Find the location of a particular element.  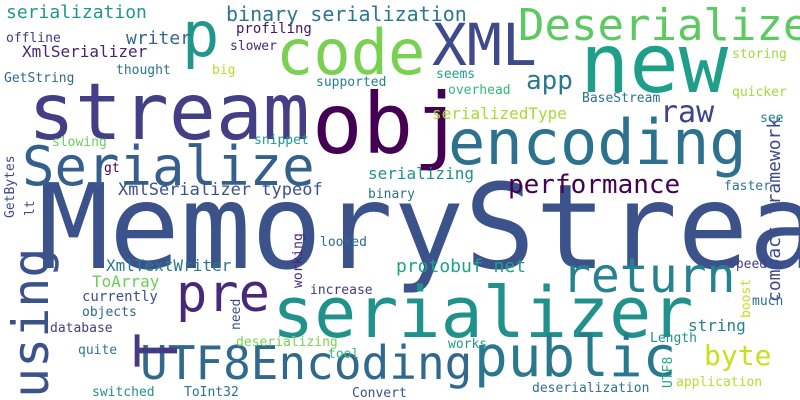

cloud-word: XmlTextWriter is located at coordinates (169, 265).